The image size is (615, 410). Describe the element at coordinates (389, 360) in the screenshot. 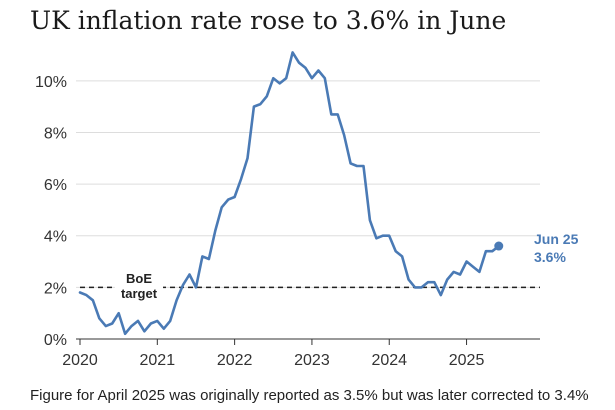

I see `x-tick-label: 2024` at that location.